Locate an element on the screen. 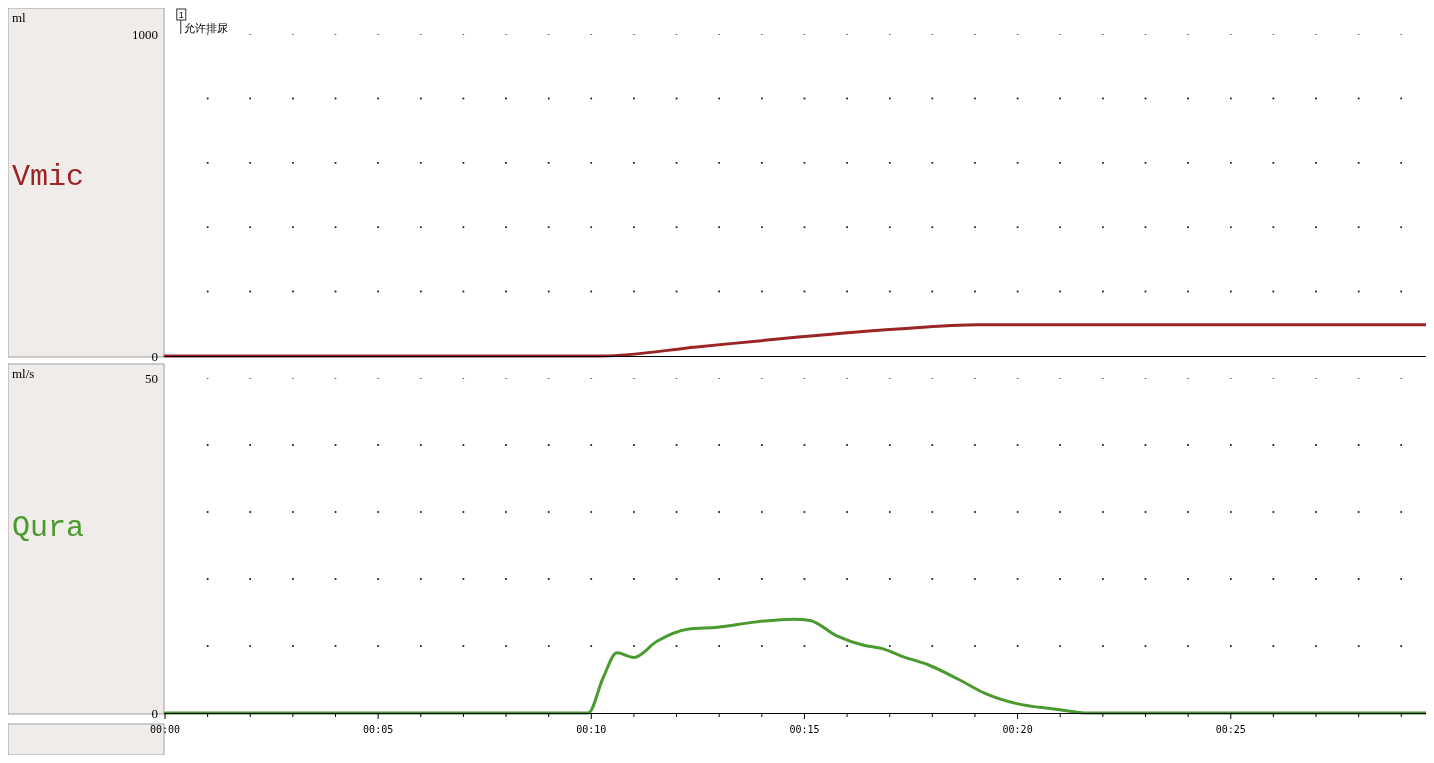 The image size is (1434, 763). x-tick-label: 00:25 is located at coordinates (1230, 729).